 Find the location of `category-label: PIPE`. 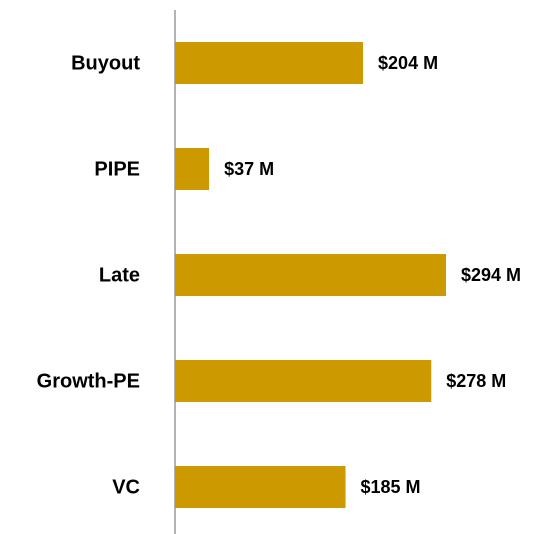

category-label: PIPE is located at coordinates (117, 169).